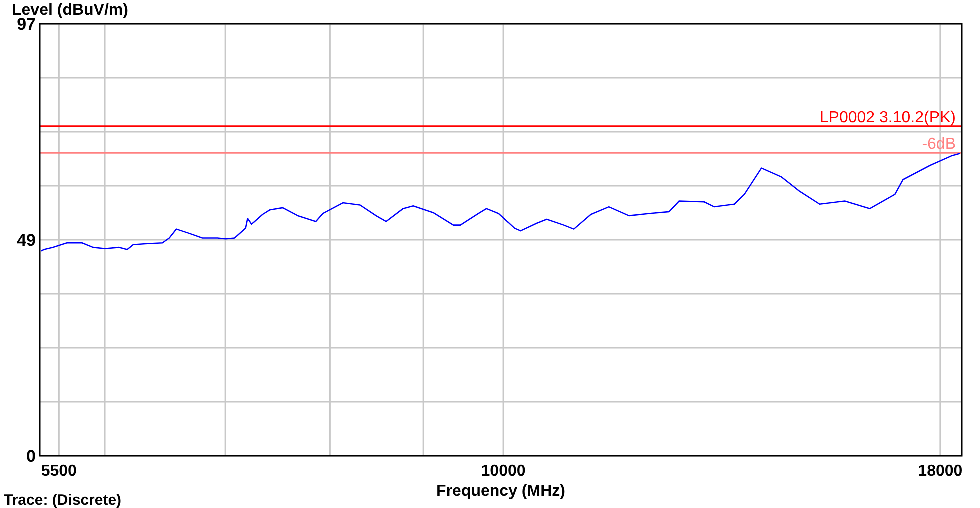  Describe the element at coordinates (503, 471) in the screenshot. I see `x-tick-label: 10000` at that location.